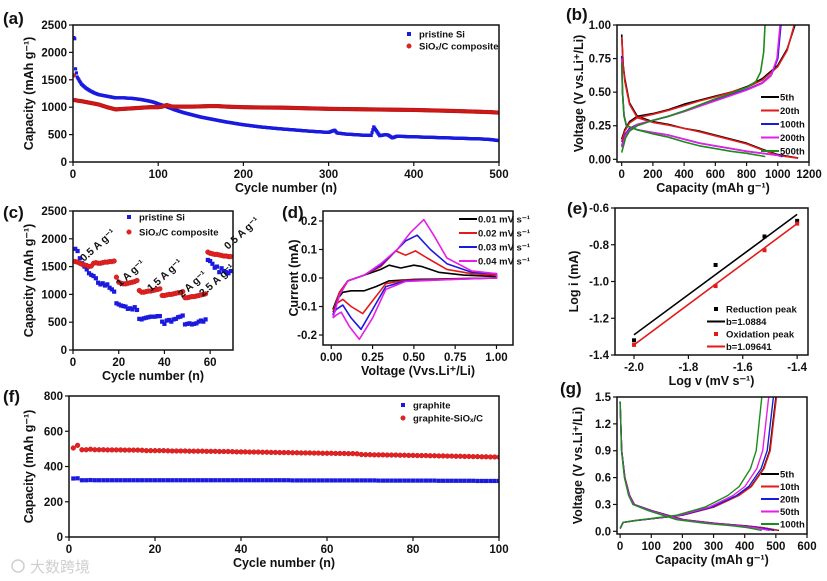 The width and height of the screenshot is (827, 581). What do you see at coordinates (498, 550) in the screenshot?
I see `x-tick-label: 100` at bounding box center [498, 550].